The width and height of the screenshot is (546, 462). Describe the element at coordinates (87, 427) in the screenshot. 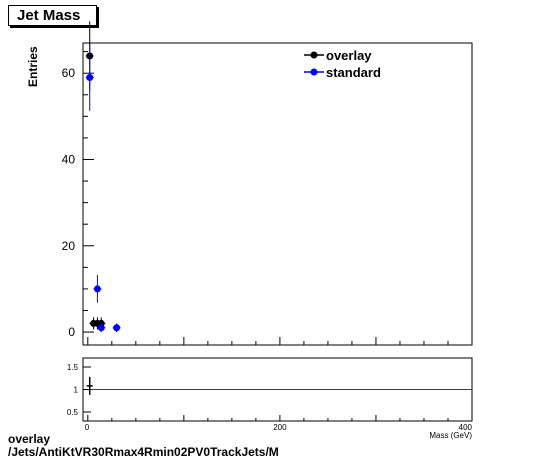

I see `ratio-x-tick-label: 0` at that location.